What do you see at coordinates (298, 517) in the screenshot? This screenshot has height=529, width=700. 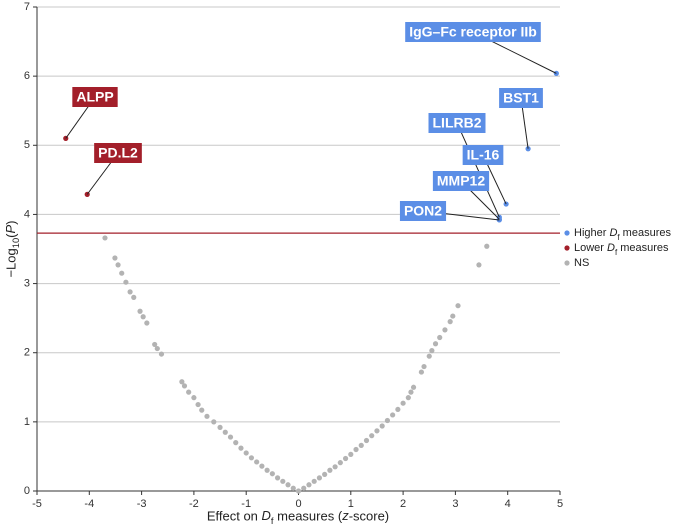 I see `x-axis-title: Effect on Df measures (z-score)` at bounding box center [298, 517].